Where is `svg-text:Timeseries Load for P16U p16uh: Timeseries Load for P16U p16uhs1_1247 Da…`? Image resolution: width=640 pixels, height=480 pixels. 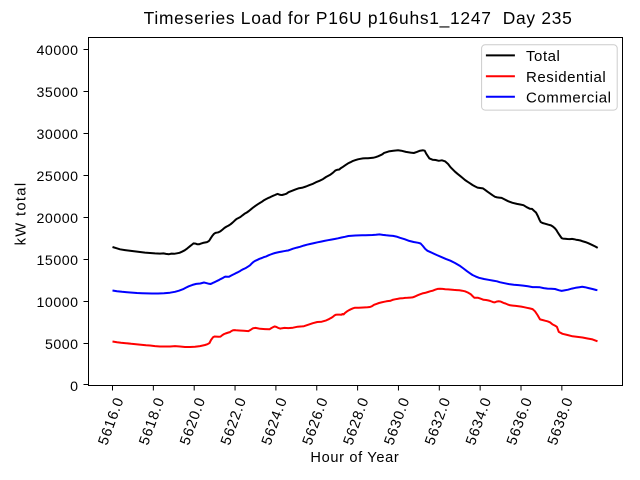 svg-text:Timeseries Load for P16U p16uh: Timeseries Load for P16U p16uhs1_1247 Da… is located at coordinates (358, 18).